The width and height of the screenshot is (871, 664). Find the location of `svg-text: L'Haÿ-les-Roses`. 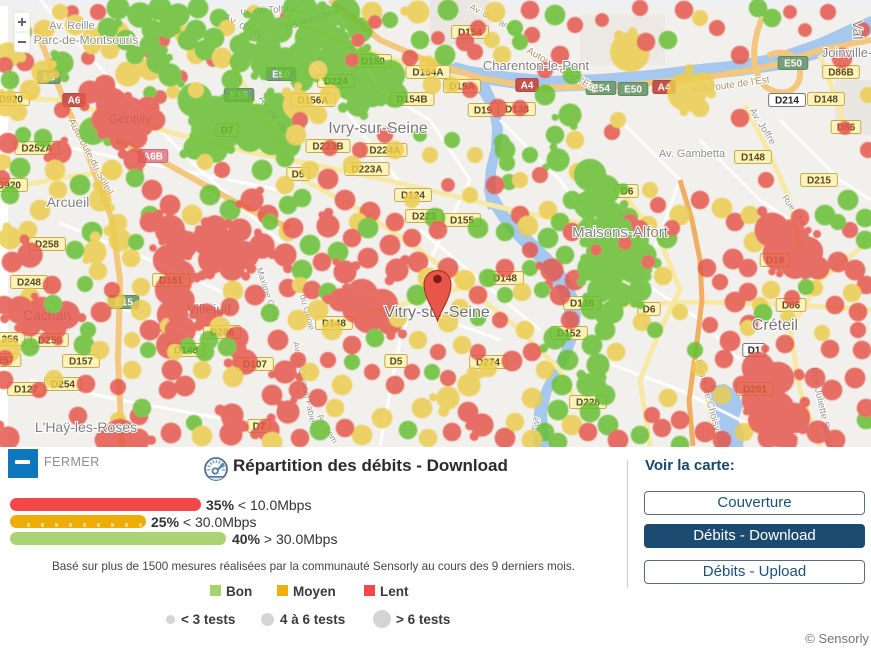

svg-text: L'Haÿ-les-Roses is located at coordinates (86, 427).